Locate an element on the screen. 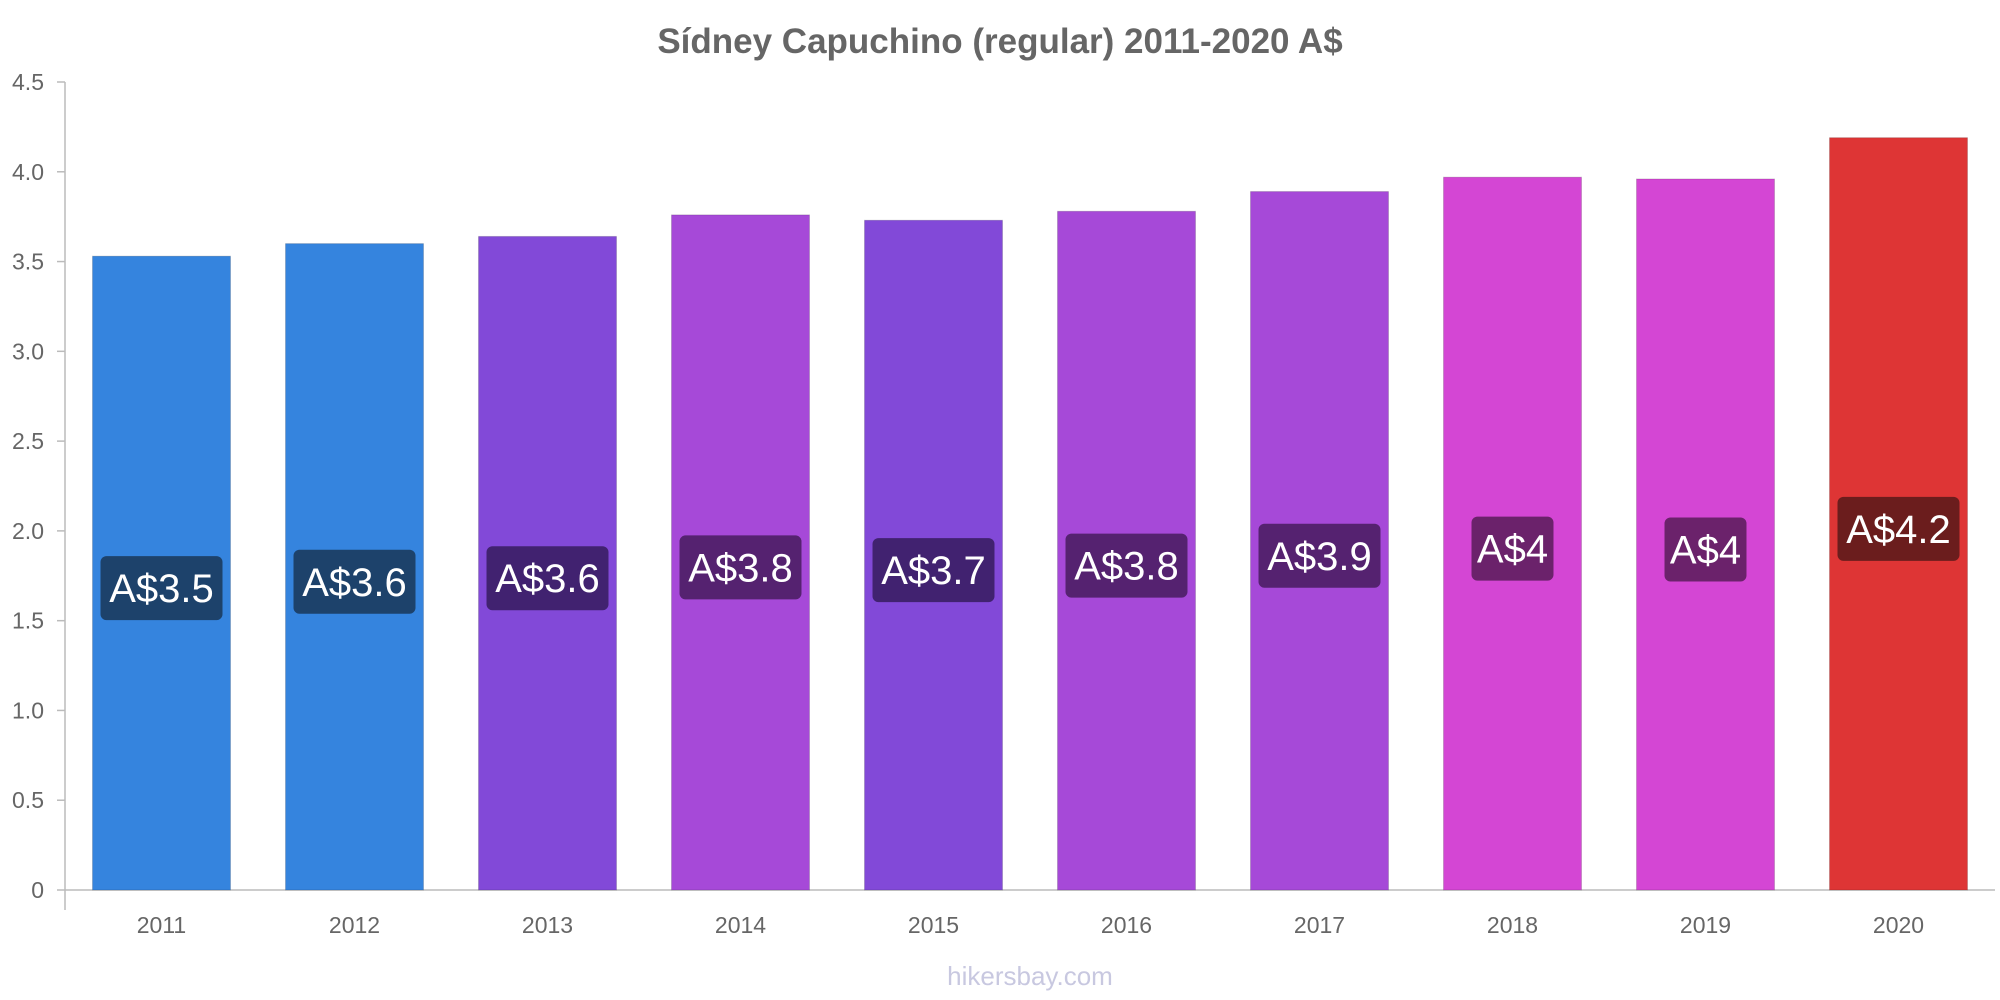 The image size is (2000, 1000). data-label-2017: A$3.9 is located at coordinates (1319, 555).